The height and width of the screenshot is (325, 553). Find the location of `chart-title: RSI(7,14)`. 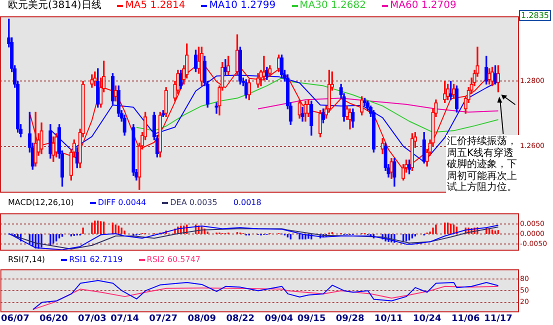

chart-title: RSI(7,14) is located at coordinates (27, 259).